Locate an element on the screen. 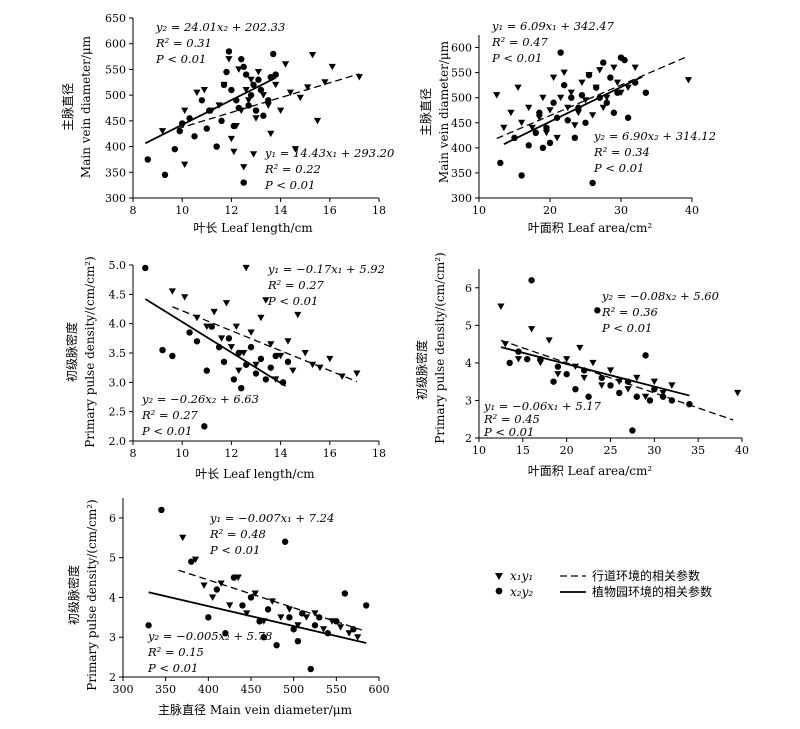 The image size is (800, 729). panel-5-fit-2-equation: y₂ = −0.005x₂ + 5.78 is located at coordinates (209, 636).